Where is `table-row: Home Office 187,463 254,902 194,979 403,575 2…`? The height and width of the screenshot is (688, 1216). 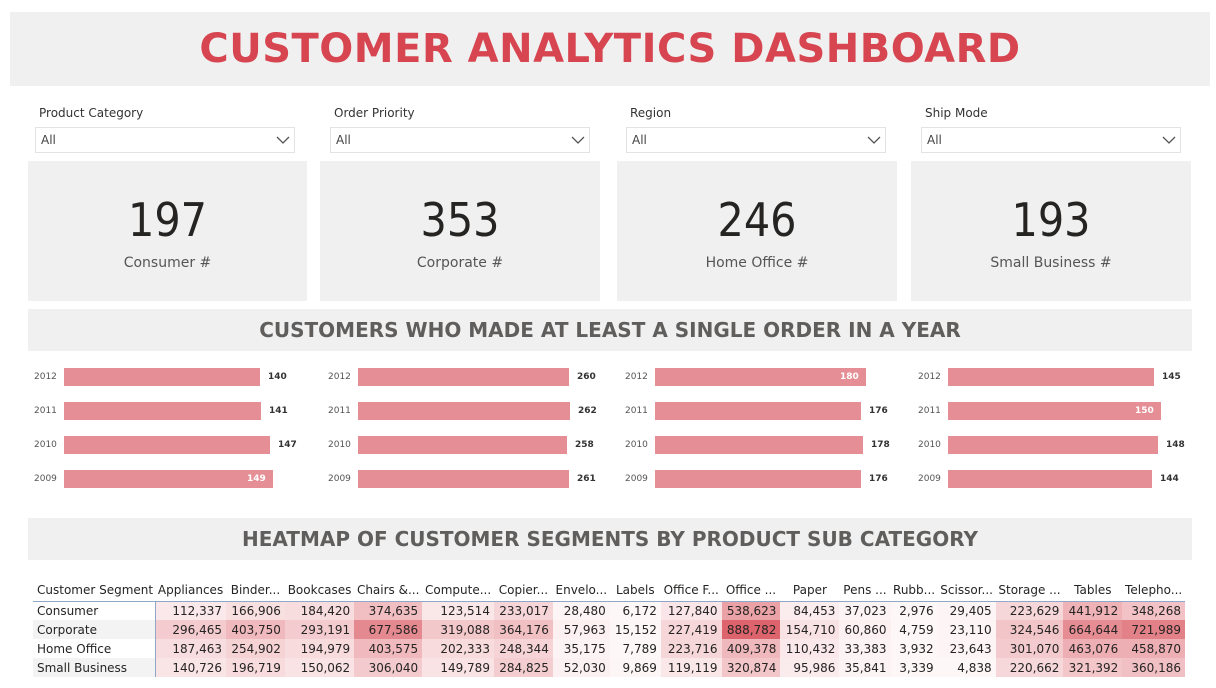
table-row: Home Office 187,463 254,902 194,979 403,575 2… is located at coordinates (609, 648).